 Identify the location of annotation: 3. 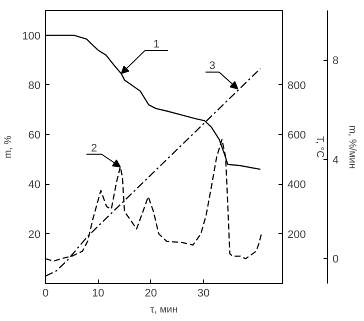
(212, 66).